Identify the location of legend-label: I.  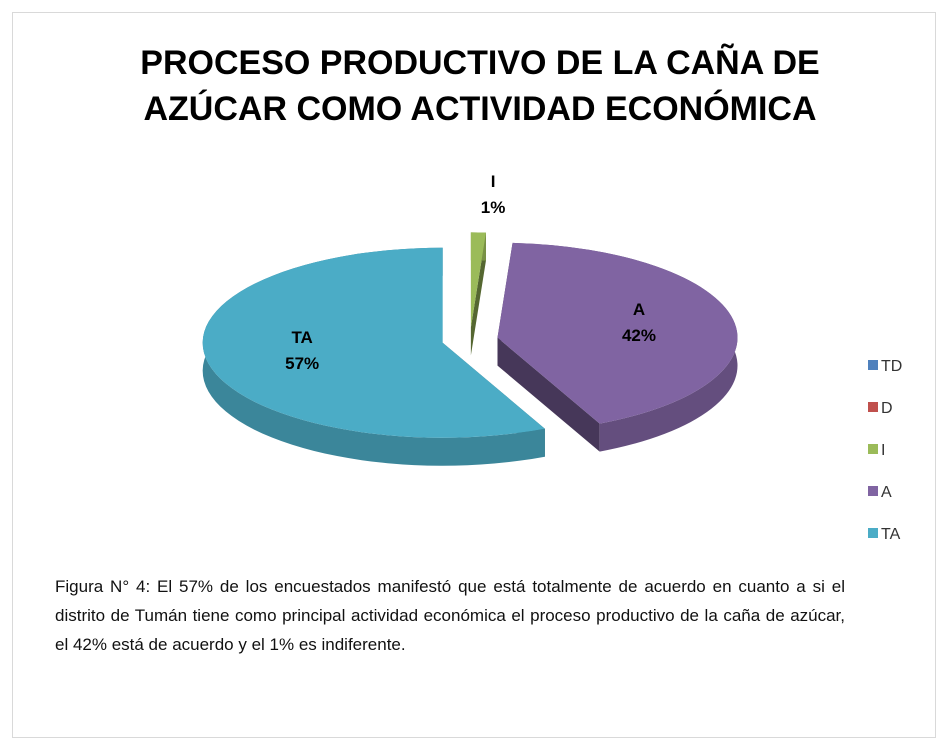
(883, 450).